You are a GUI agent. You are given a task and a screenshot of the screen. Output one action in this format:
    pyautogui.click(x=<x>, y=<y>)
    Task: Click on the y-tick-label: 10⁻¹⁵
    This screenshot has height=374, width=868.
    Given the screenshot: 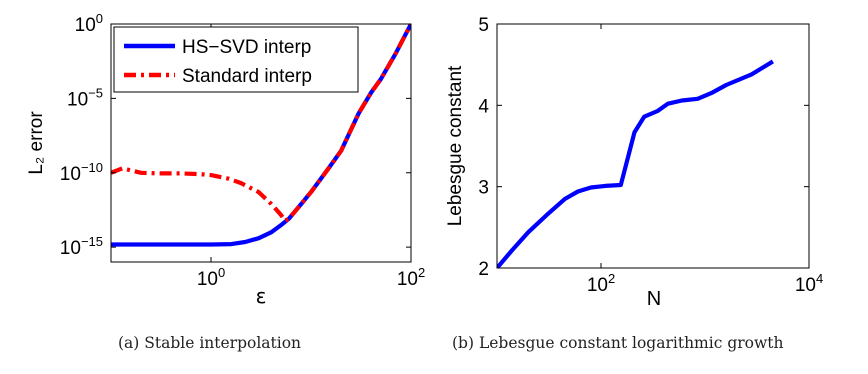 What is the action you would take?
    pyautogui.click(x=81, y=246)
    